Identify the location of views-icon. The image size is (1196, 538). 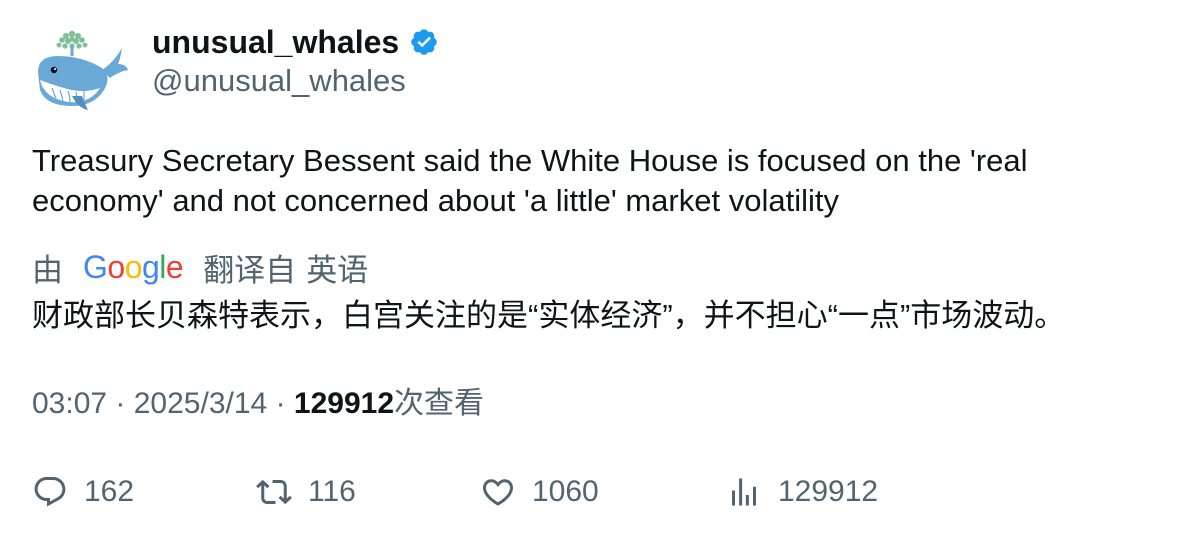
(744, 492).